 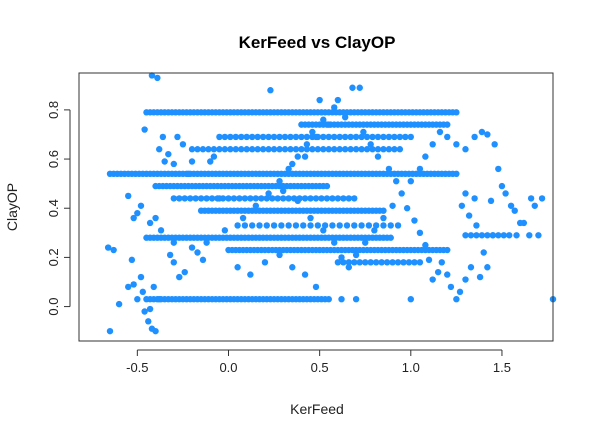 What do you see at coordinates (137, 367) in the screenshot?
I see `x-tick-label: -0.5` at bounding box center [137, 367].